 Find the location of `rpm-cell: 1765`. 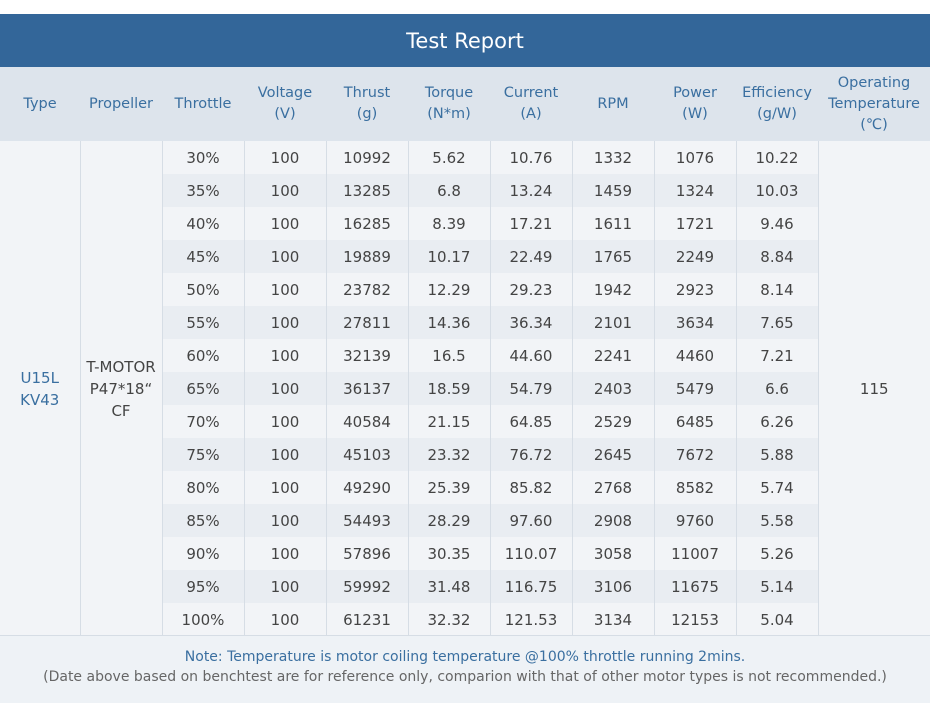

rpm-cell: 1765 is located at coordinates (612, 256).